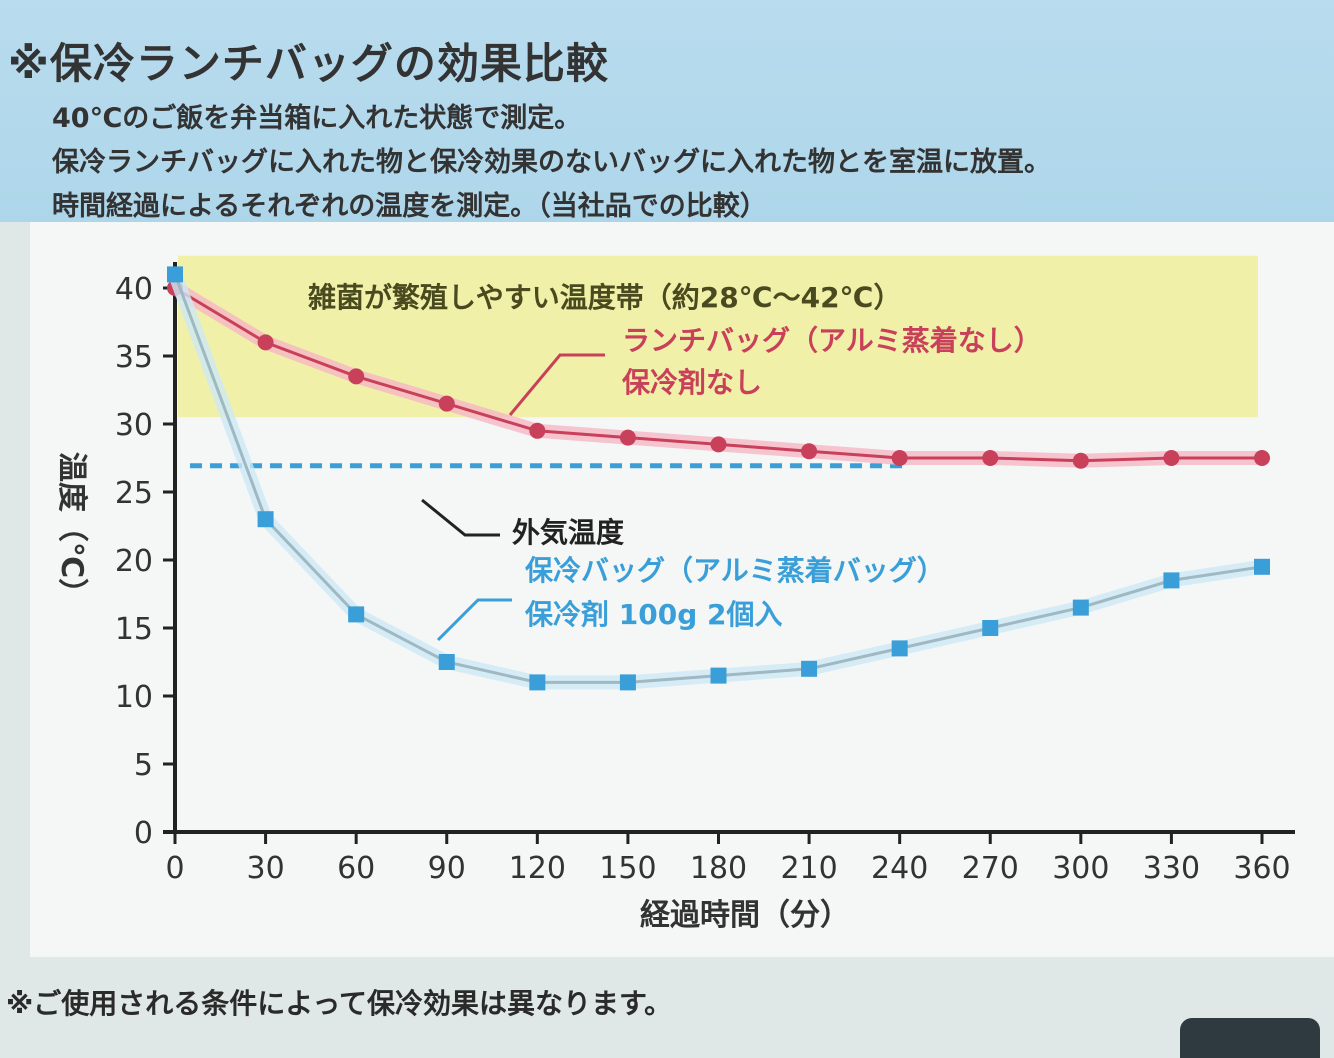  I want to click on y-tick-label: 25, so click(134, 493).